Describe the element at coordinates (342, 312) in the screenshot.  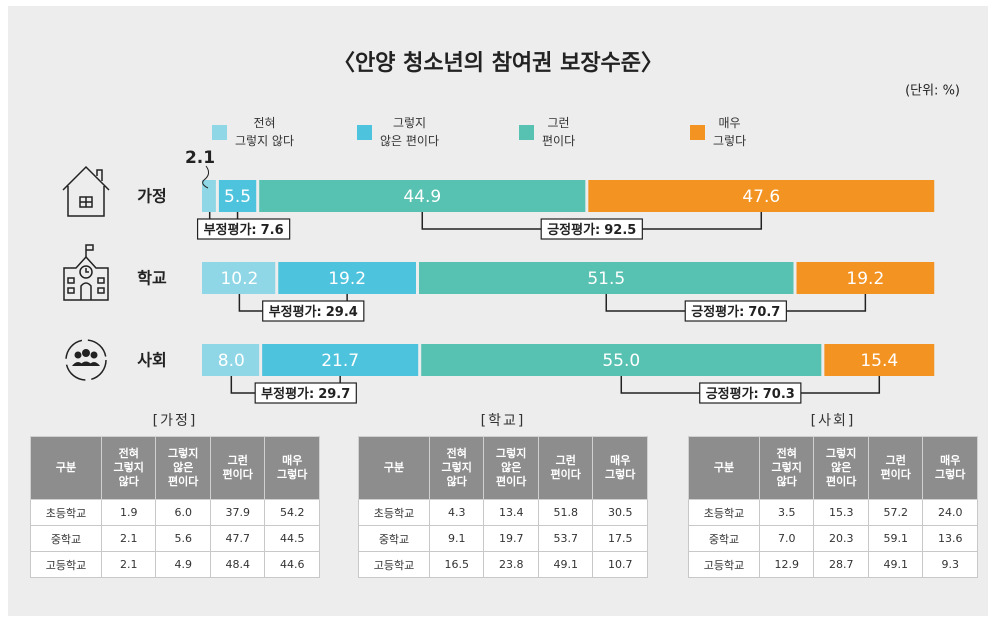
I see `summary-value: 29.4` at that location.